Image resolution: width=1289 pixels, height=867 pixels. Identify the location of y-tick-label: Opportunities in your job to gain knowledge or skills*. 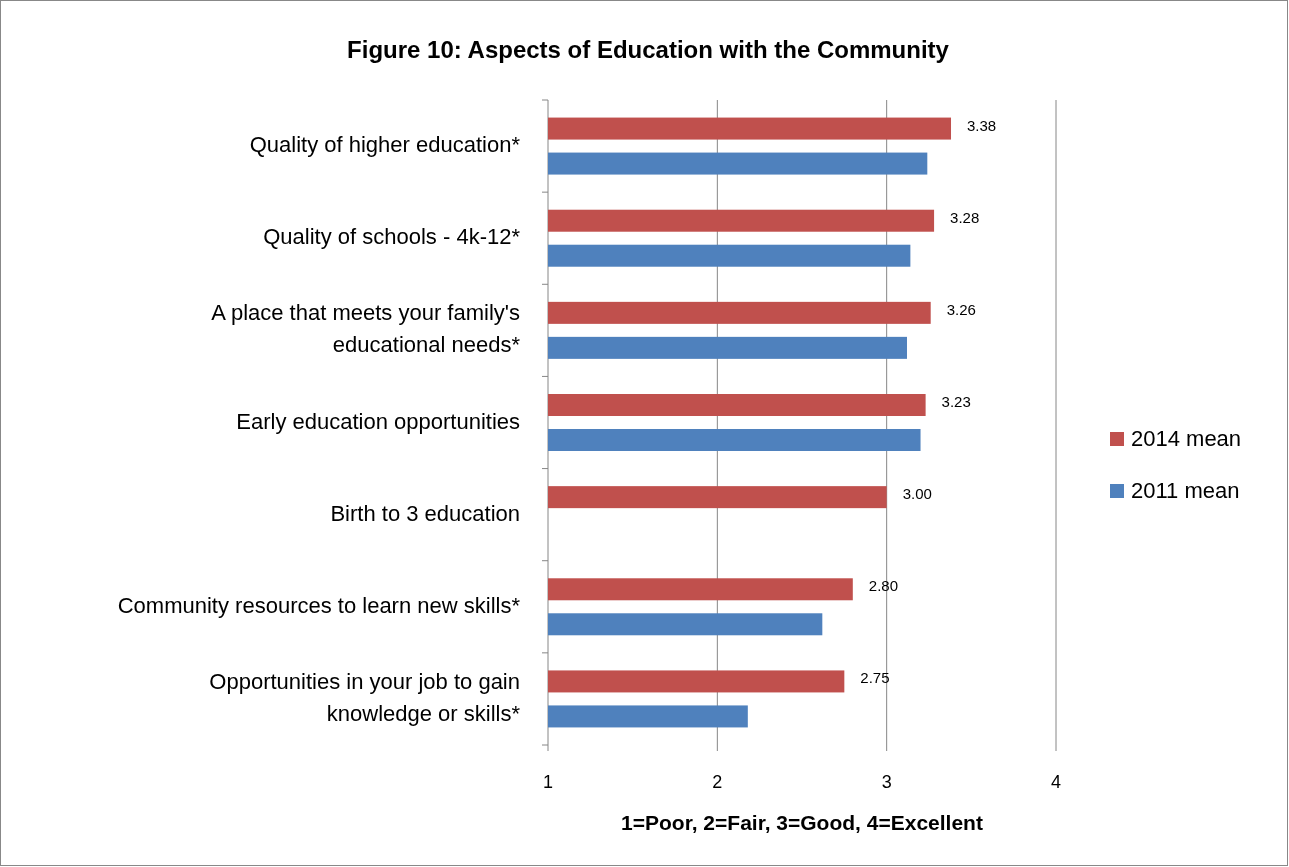
(365, 697).